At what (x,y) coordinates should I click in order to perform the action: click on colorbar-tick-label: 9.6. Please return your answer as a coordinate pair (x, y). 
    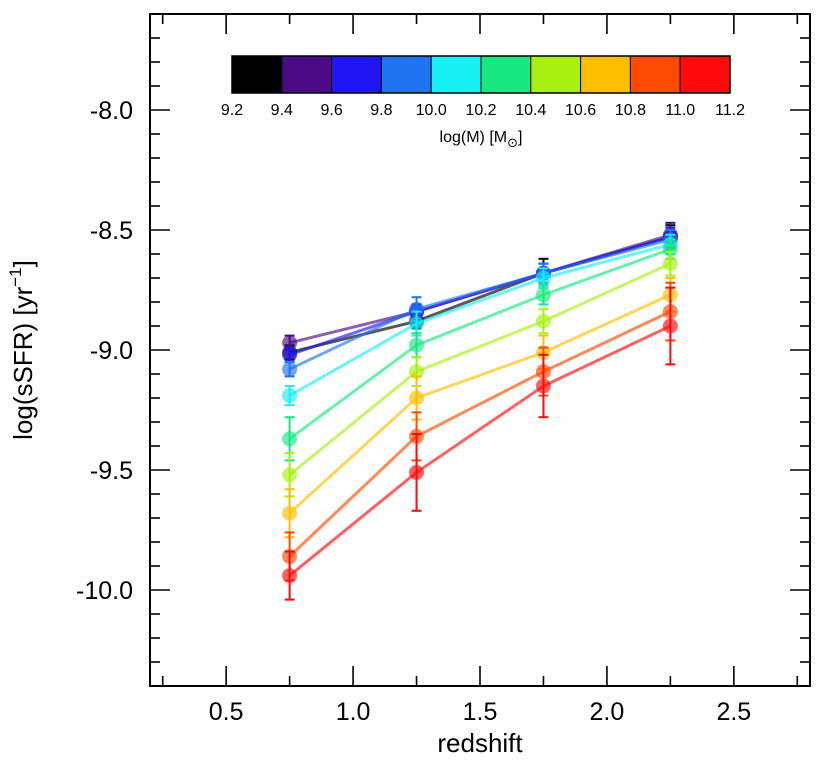
    Looking at the image, I should click on (331, 110).